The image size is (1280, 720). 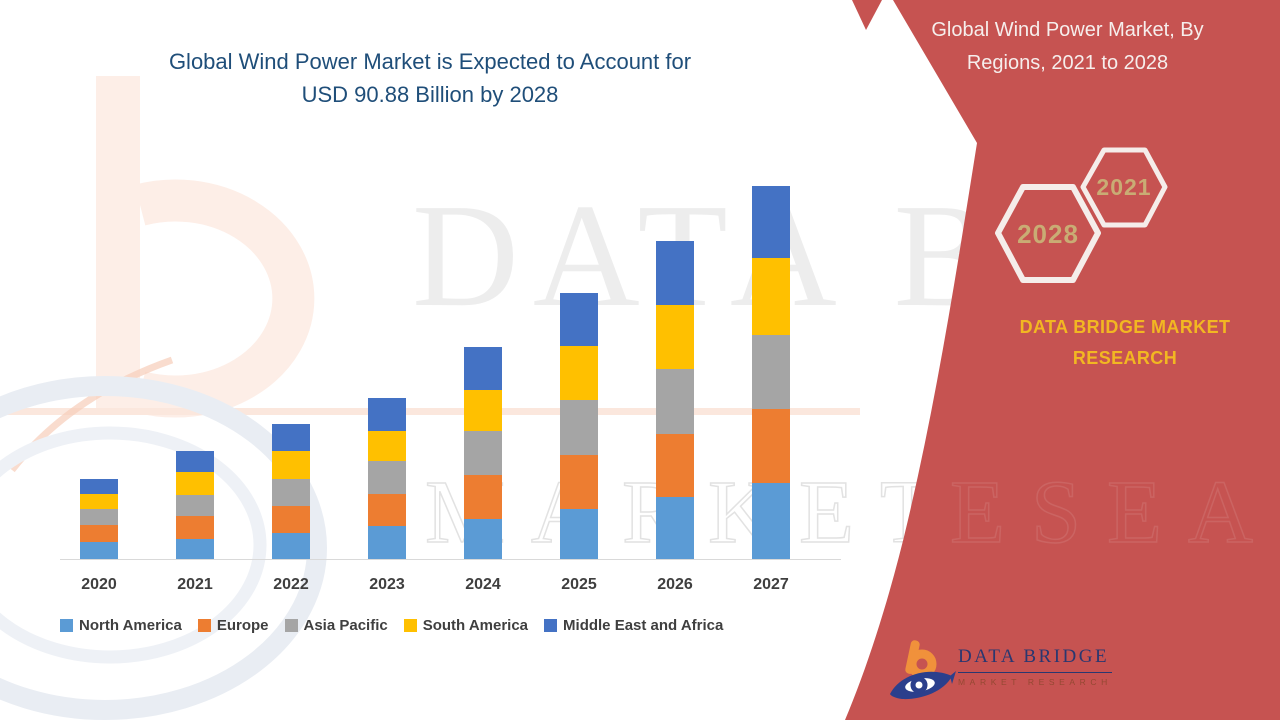 What do you see at coordinates (450, 559) in the screenshot?
I see `x-axis-line` at bounding box center [450, 559].